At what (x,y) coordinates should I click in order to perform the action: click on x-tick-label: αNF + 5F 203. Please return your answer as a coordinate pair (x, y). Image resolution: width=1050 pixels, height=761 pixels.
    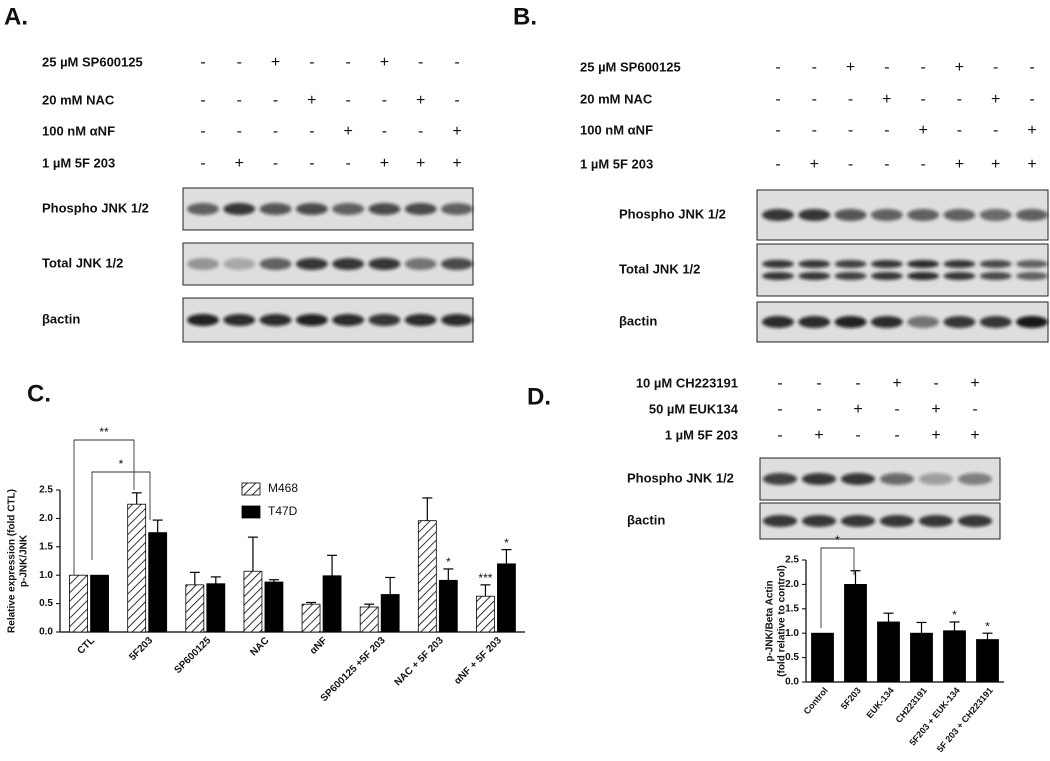
    Looking at the image, I should click on (478, 661).